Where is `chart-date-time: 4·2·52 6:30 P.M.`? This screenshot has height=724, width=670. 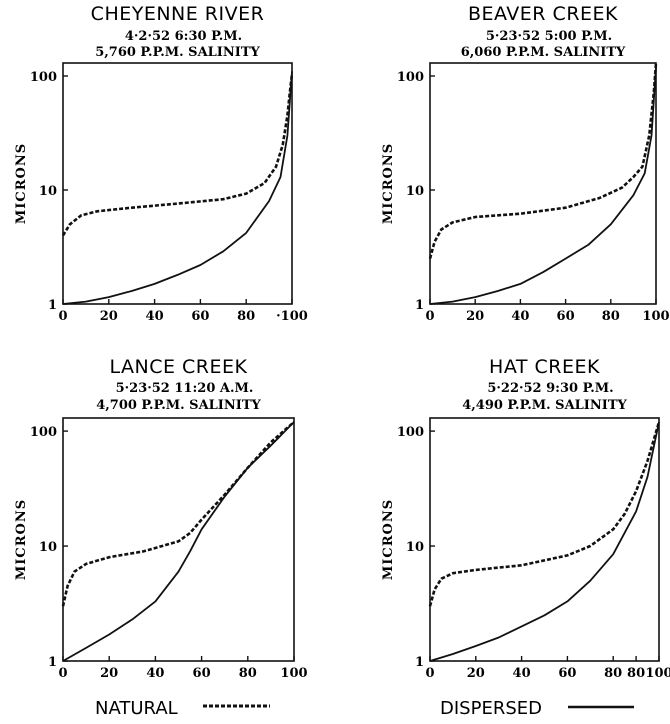
chart-date-time: 4·2·52 6:30 P.M. is located at coordinates (183, 36).